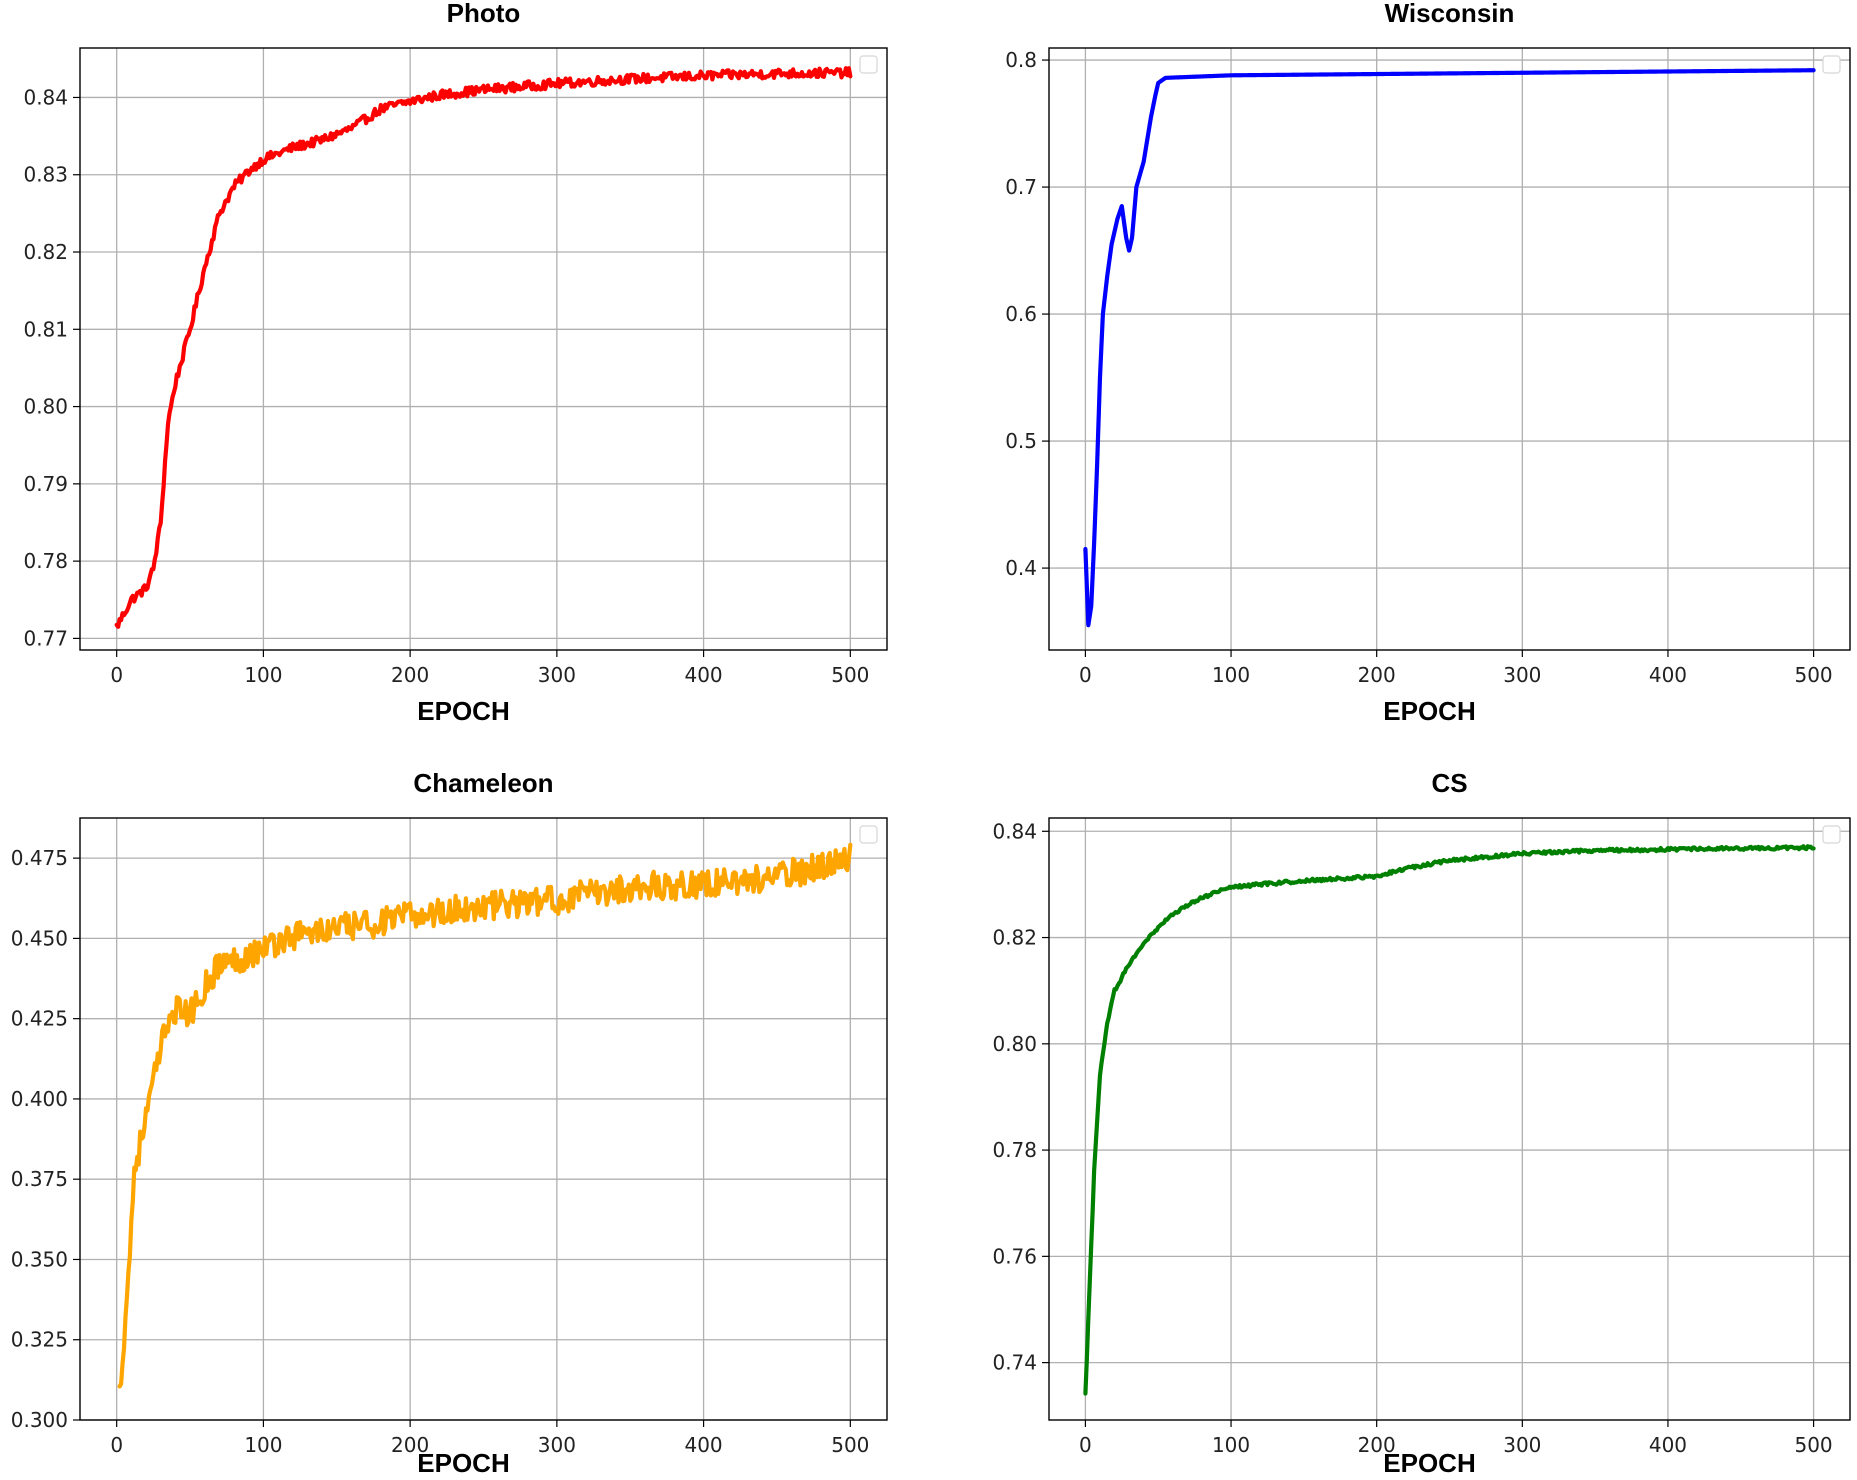 The width and height of the screenshot is (1857, 1480). Describe the element at coordinates (39, 858) in the screenshot. I see `y-tick-label: 0.475` at that location.